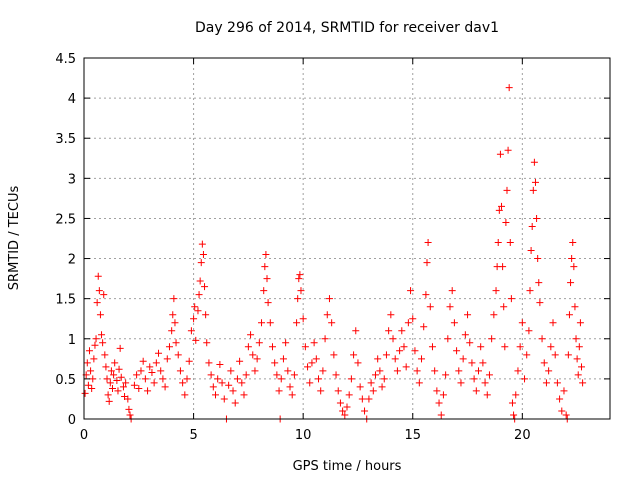 The height and width of the screenshot is (480, 640). I want to click on y-tick-label: 4.5, so click(65, 59).